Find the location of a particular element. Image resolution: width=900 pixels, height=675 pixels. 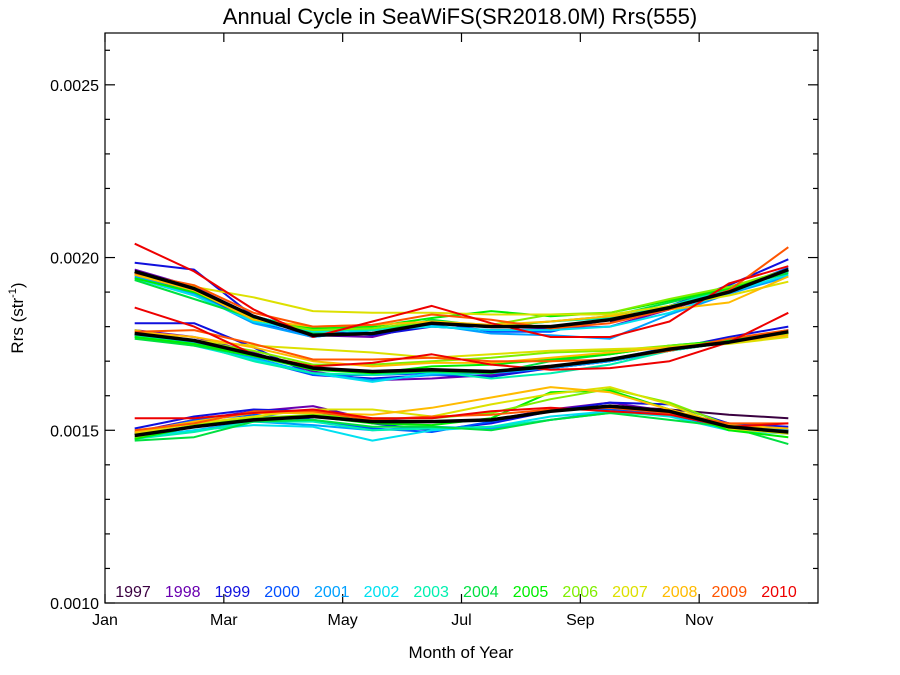

legend-item-1997: 1997 is located at coordinates (133, 592).